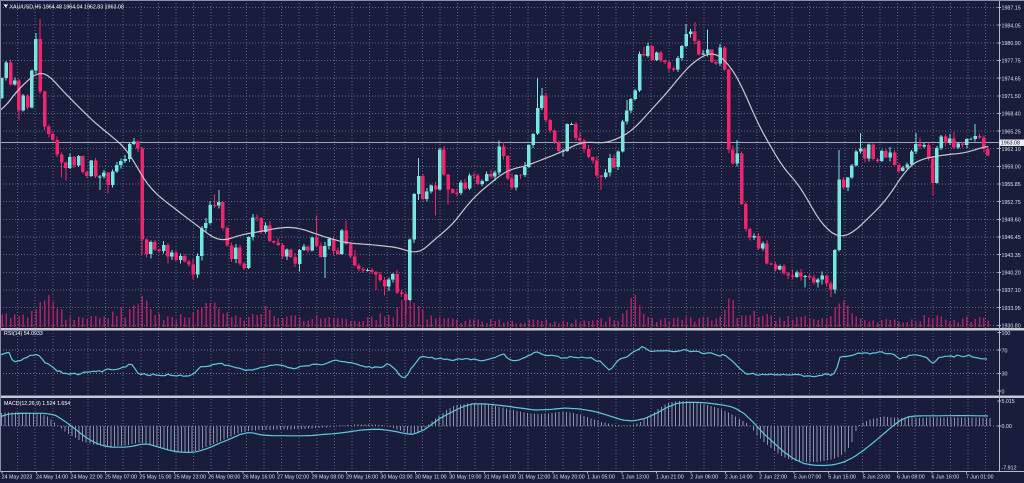 Image resolution: width=1024 pixels, height=483 pixels. Describe the element at coordinates (1011, 168) in the screenshot. I see `svg-text: 1959.00` at that location.